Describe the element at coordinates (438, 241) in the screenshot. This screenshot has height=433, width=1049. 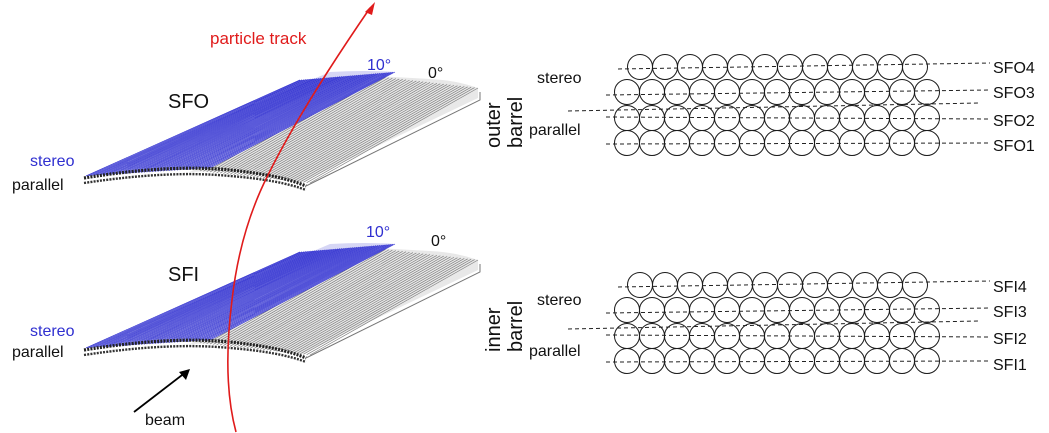
I see `sfi-parallel-angle: 0°` at that location.